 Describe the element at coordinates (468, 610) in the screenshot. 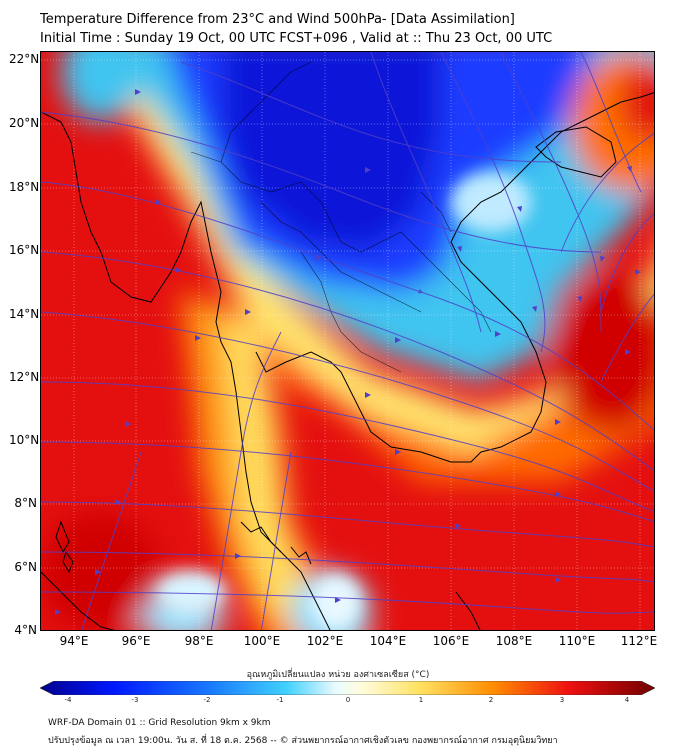

I see `borneo-coast` at that location.